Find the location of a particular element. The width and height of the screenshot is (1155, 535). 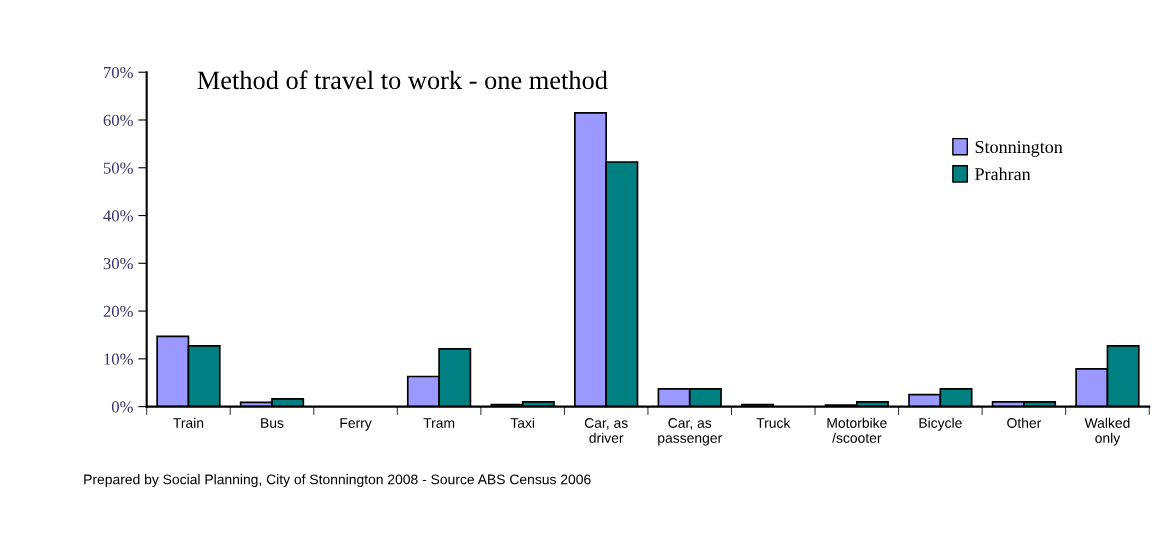

x-tick-label: Tram is located at coordinates (439, 423).